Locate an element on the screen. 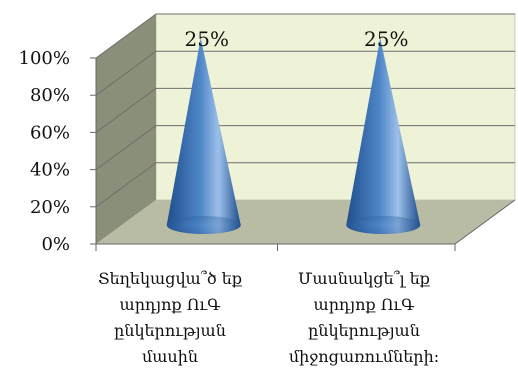 The image size is (518, 374). y-tick-label: 80% is located at coordinates (50, 95).